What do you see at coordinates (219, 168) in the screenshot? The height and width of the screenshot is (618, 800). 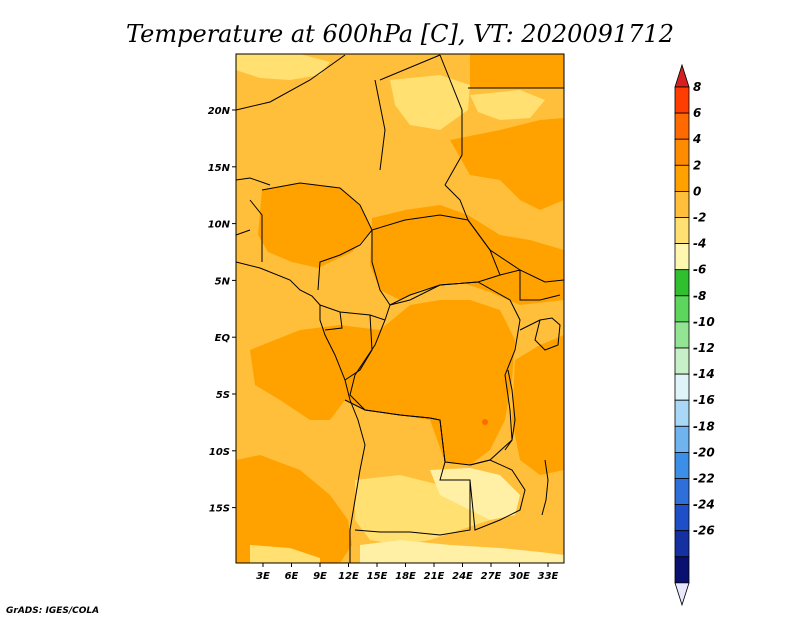 I see `y-tick-label: 15N` at bounding box center [219, 168].